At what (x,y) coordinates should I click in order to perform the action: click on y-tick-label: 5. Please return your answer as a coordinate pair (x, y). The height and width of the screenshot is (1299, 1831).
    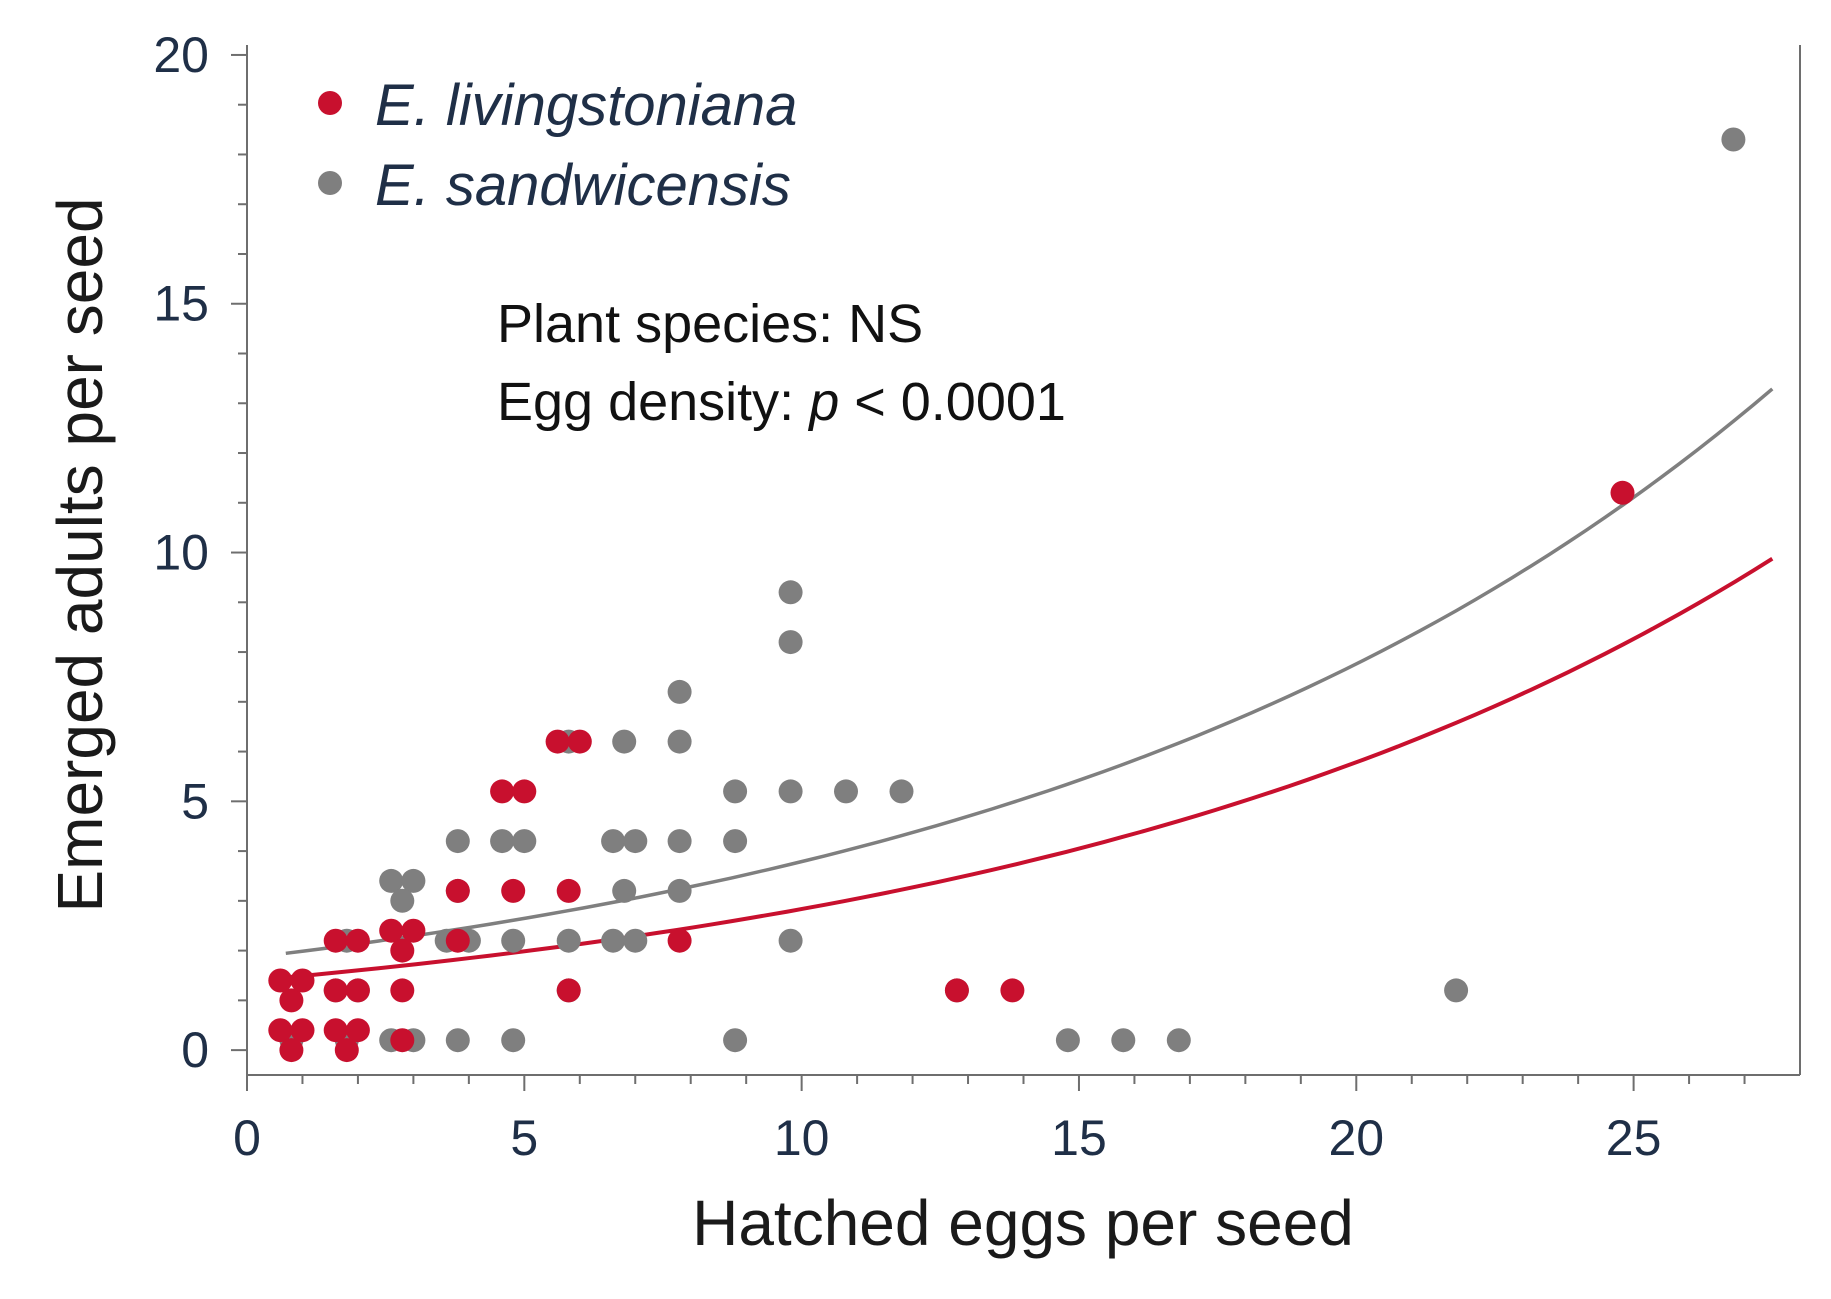
    Looking at the image, I should click on (195, 801).